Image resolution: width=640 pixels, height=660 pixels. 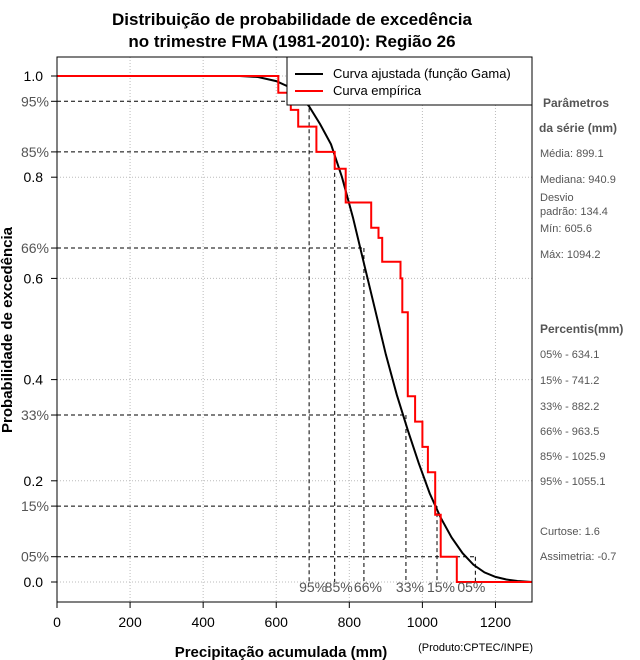 I want to click on x-tick-label: 1000, so click(x=422, y=622).